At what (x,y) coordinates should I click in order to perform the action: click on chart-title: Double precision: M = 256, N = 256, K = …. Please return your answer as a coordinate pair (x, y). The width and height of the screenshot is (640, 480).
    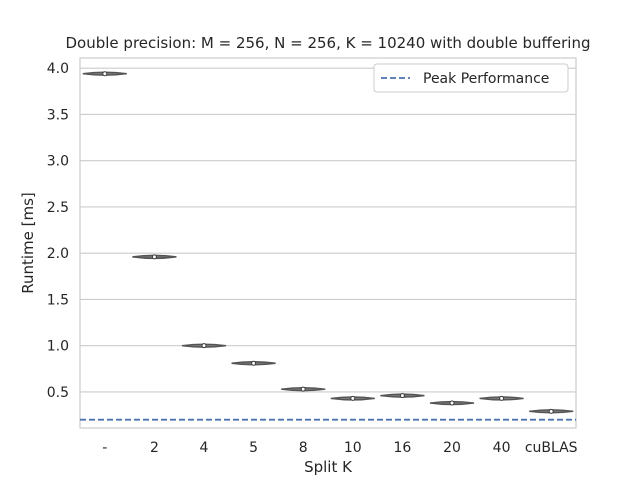
    Looking at the image, I should click on (328, 43).